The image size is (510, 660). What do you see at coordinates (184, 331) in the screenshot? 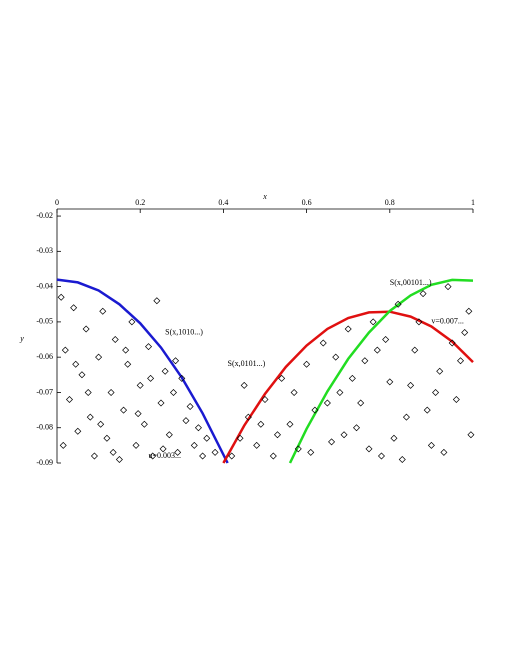
I see `annotation: S(x,1010...)` at bounding box center [184, 331].